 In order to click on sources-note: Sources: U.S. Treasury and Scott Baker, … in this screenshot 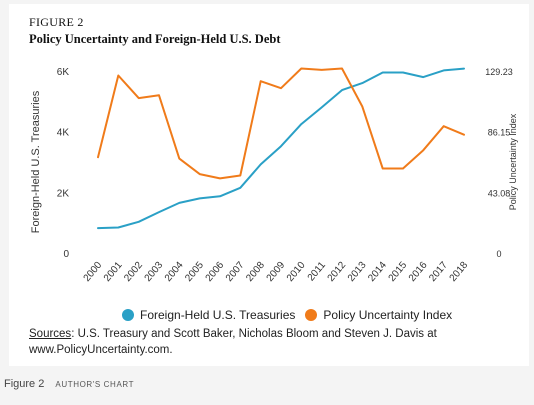, I will do `click(269, 342)`.